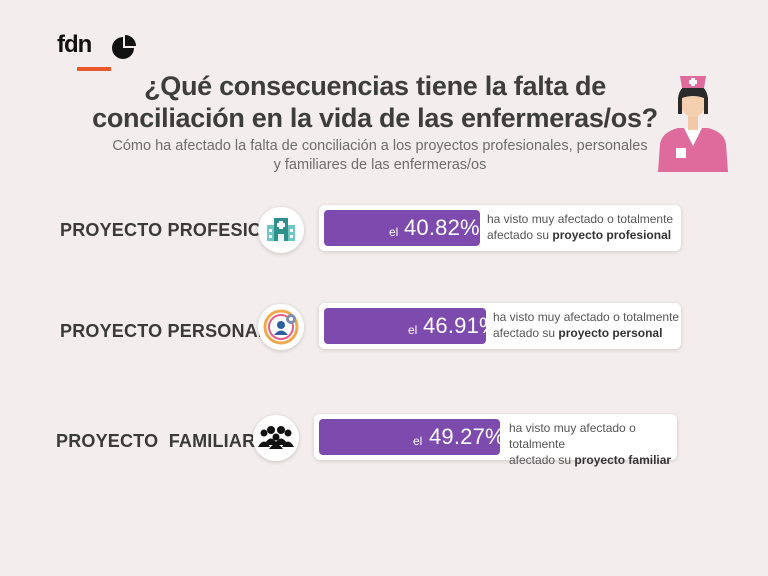 The image size is (768, 576). What do you see at coordinates (375, 86) in the screenshot?
I see `title-line-1: ¿Qué consecuencias tiene la falta de` at bounding box center [375, 86].